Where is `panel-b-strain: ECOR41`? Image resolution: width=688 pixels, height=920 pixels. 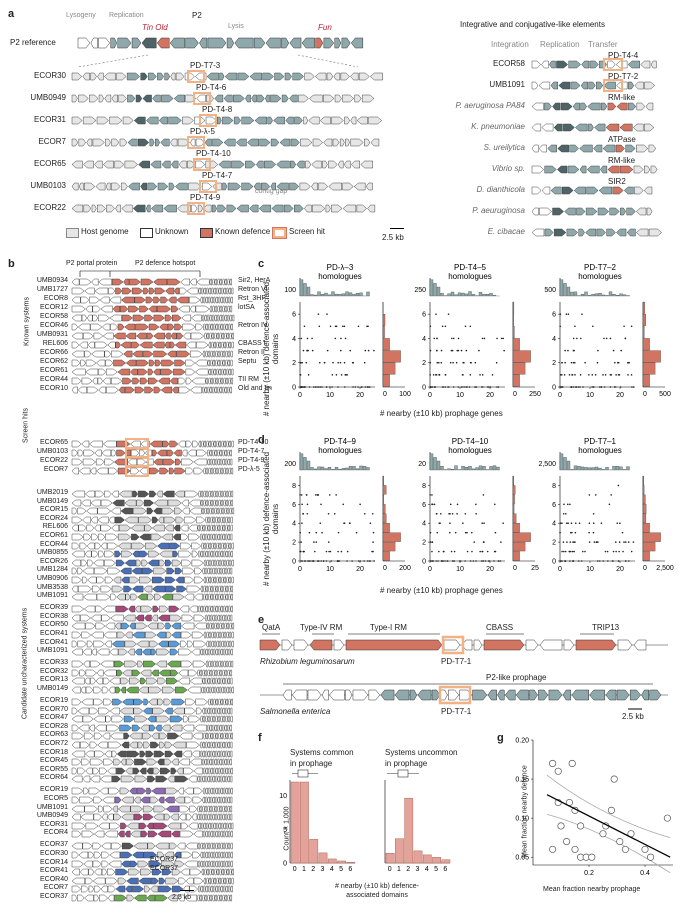 panel-b-strain: ECOR41 is located at coordinates (53, 871).